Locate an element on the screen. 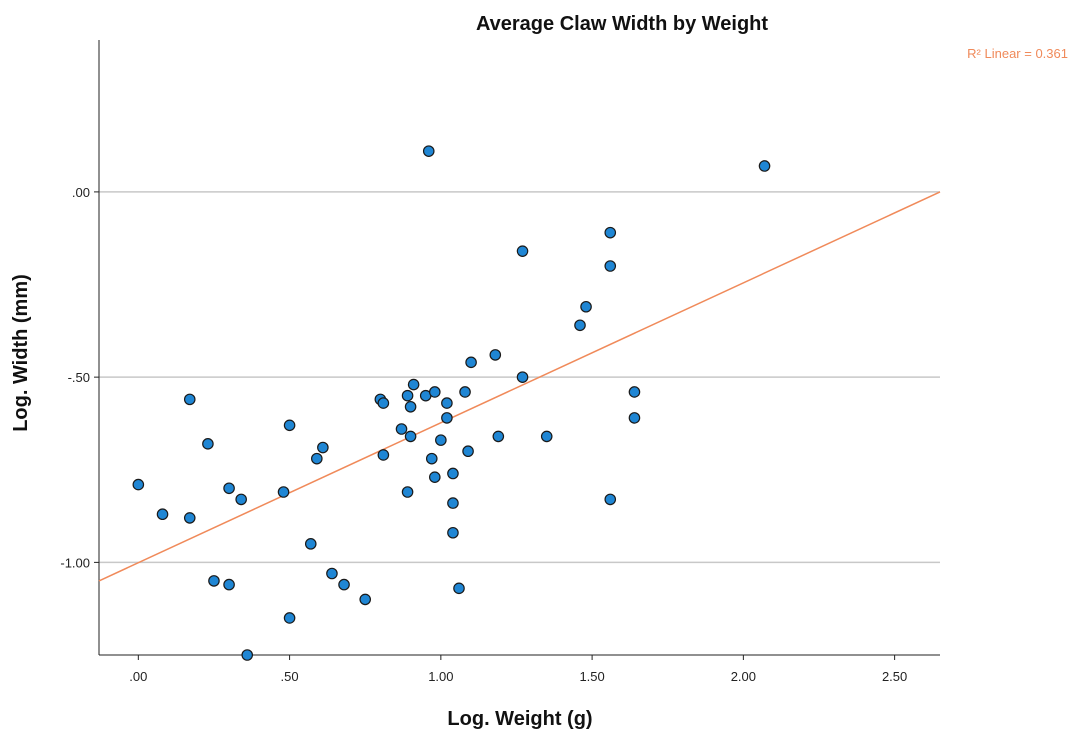  y-tick-label: -1.00 is located at coordinates (75, 562).